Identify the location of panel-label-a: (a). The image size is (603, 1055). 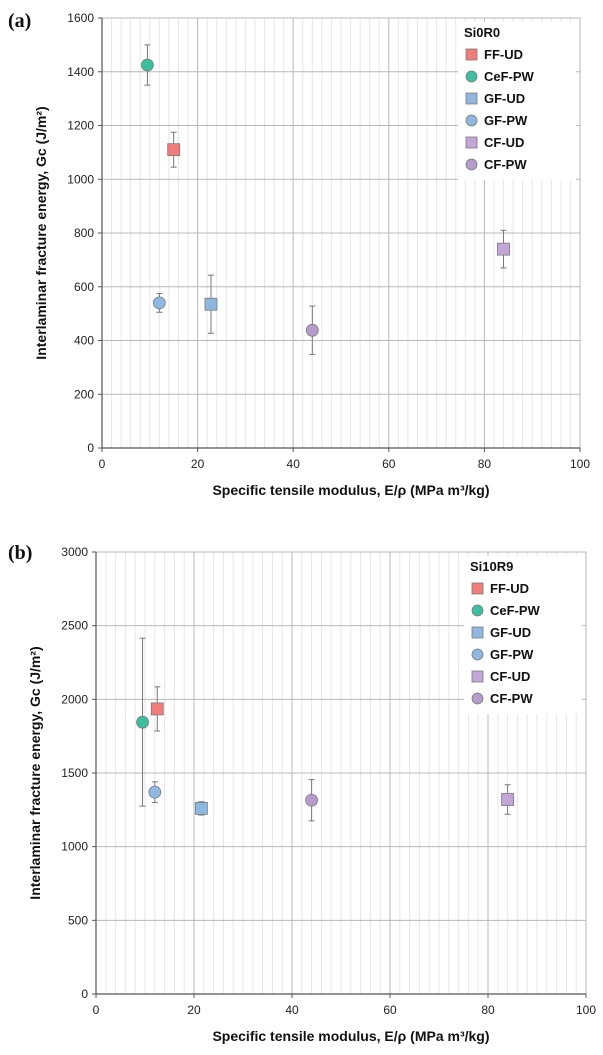
(20, 21).